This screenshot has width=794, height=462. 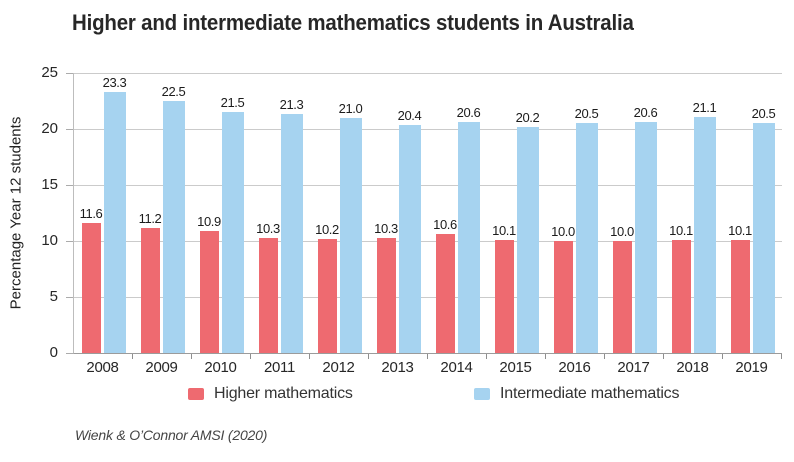 I want to click on bar-intermediate-2016, so click(x=586, y=238).